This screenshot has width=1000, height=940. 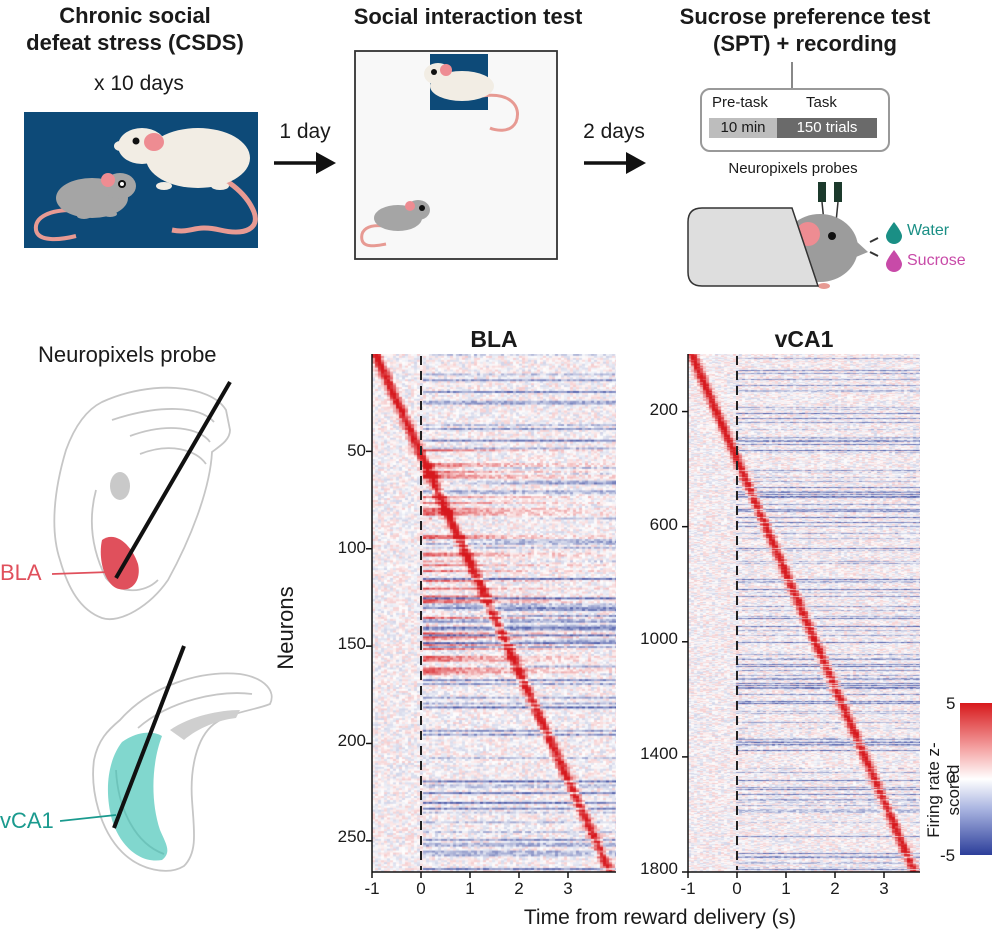 What do you see at coordinates (943, 790) in the screenshot?
I see `colorbar-label: Firing rate z-scored` at bounding box center [943, 790].